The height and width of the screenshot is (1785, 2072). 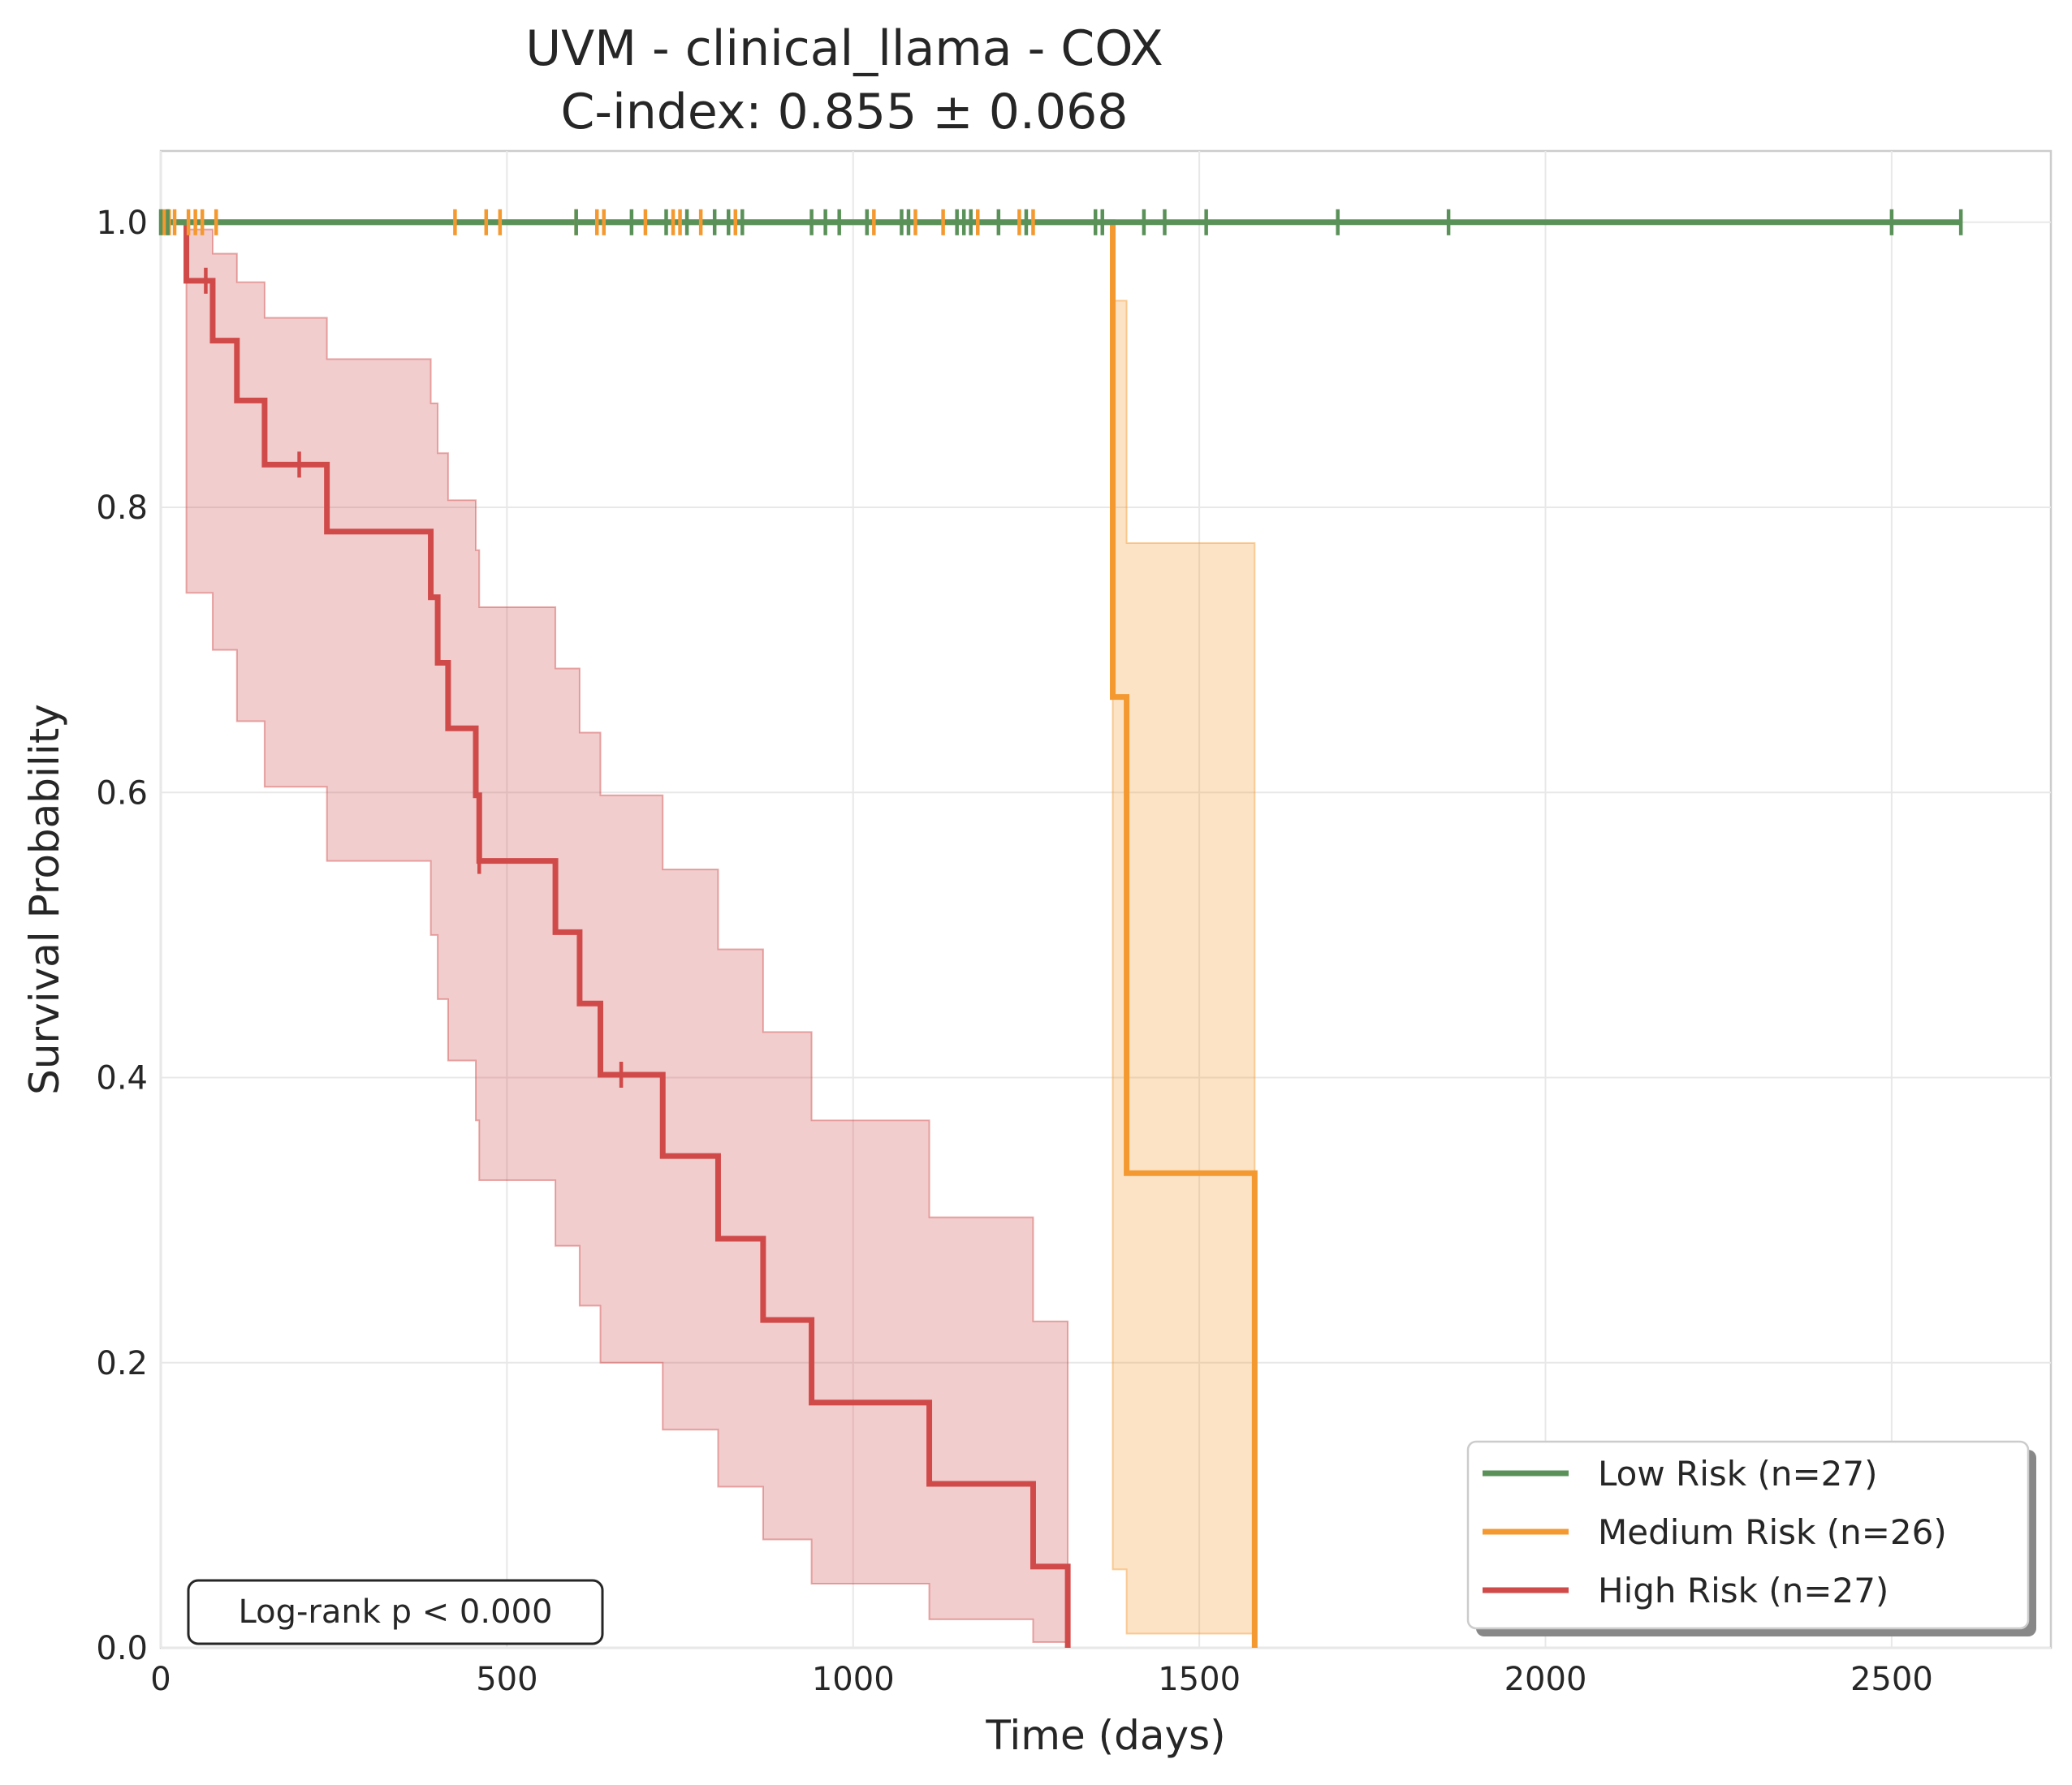 I want to click on y-tick-label: 0.4, so click(x=122, y=1078).